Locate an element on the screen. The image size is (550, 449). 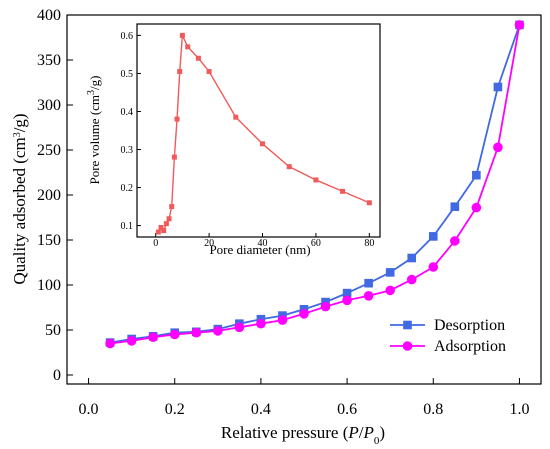
inset-x-tick-label: 20 is located at coordinates (209, 243).